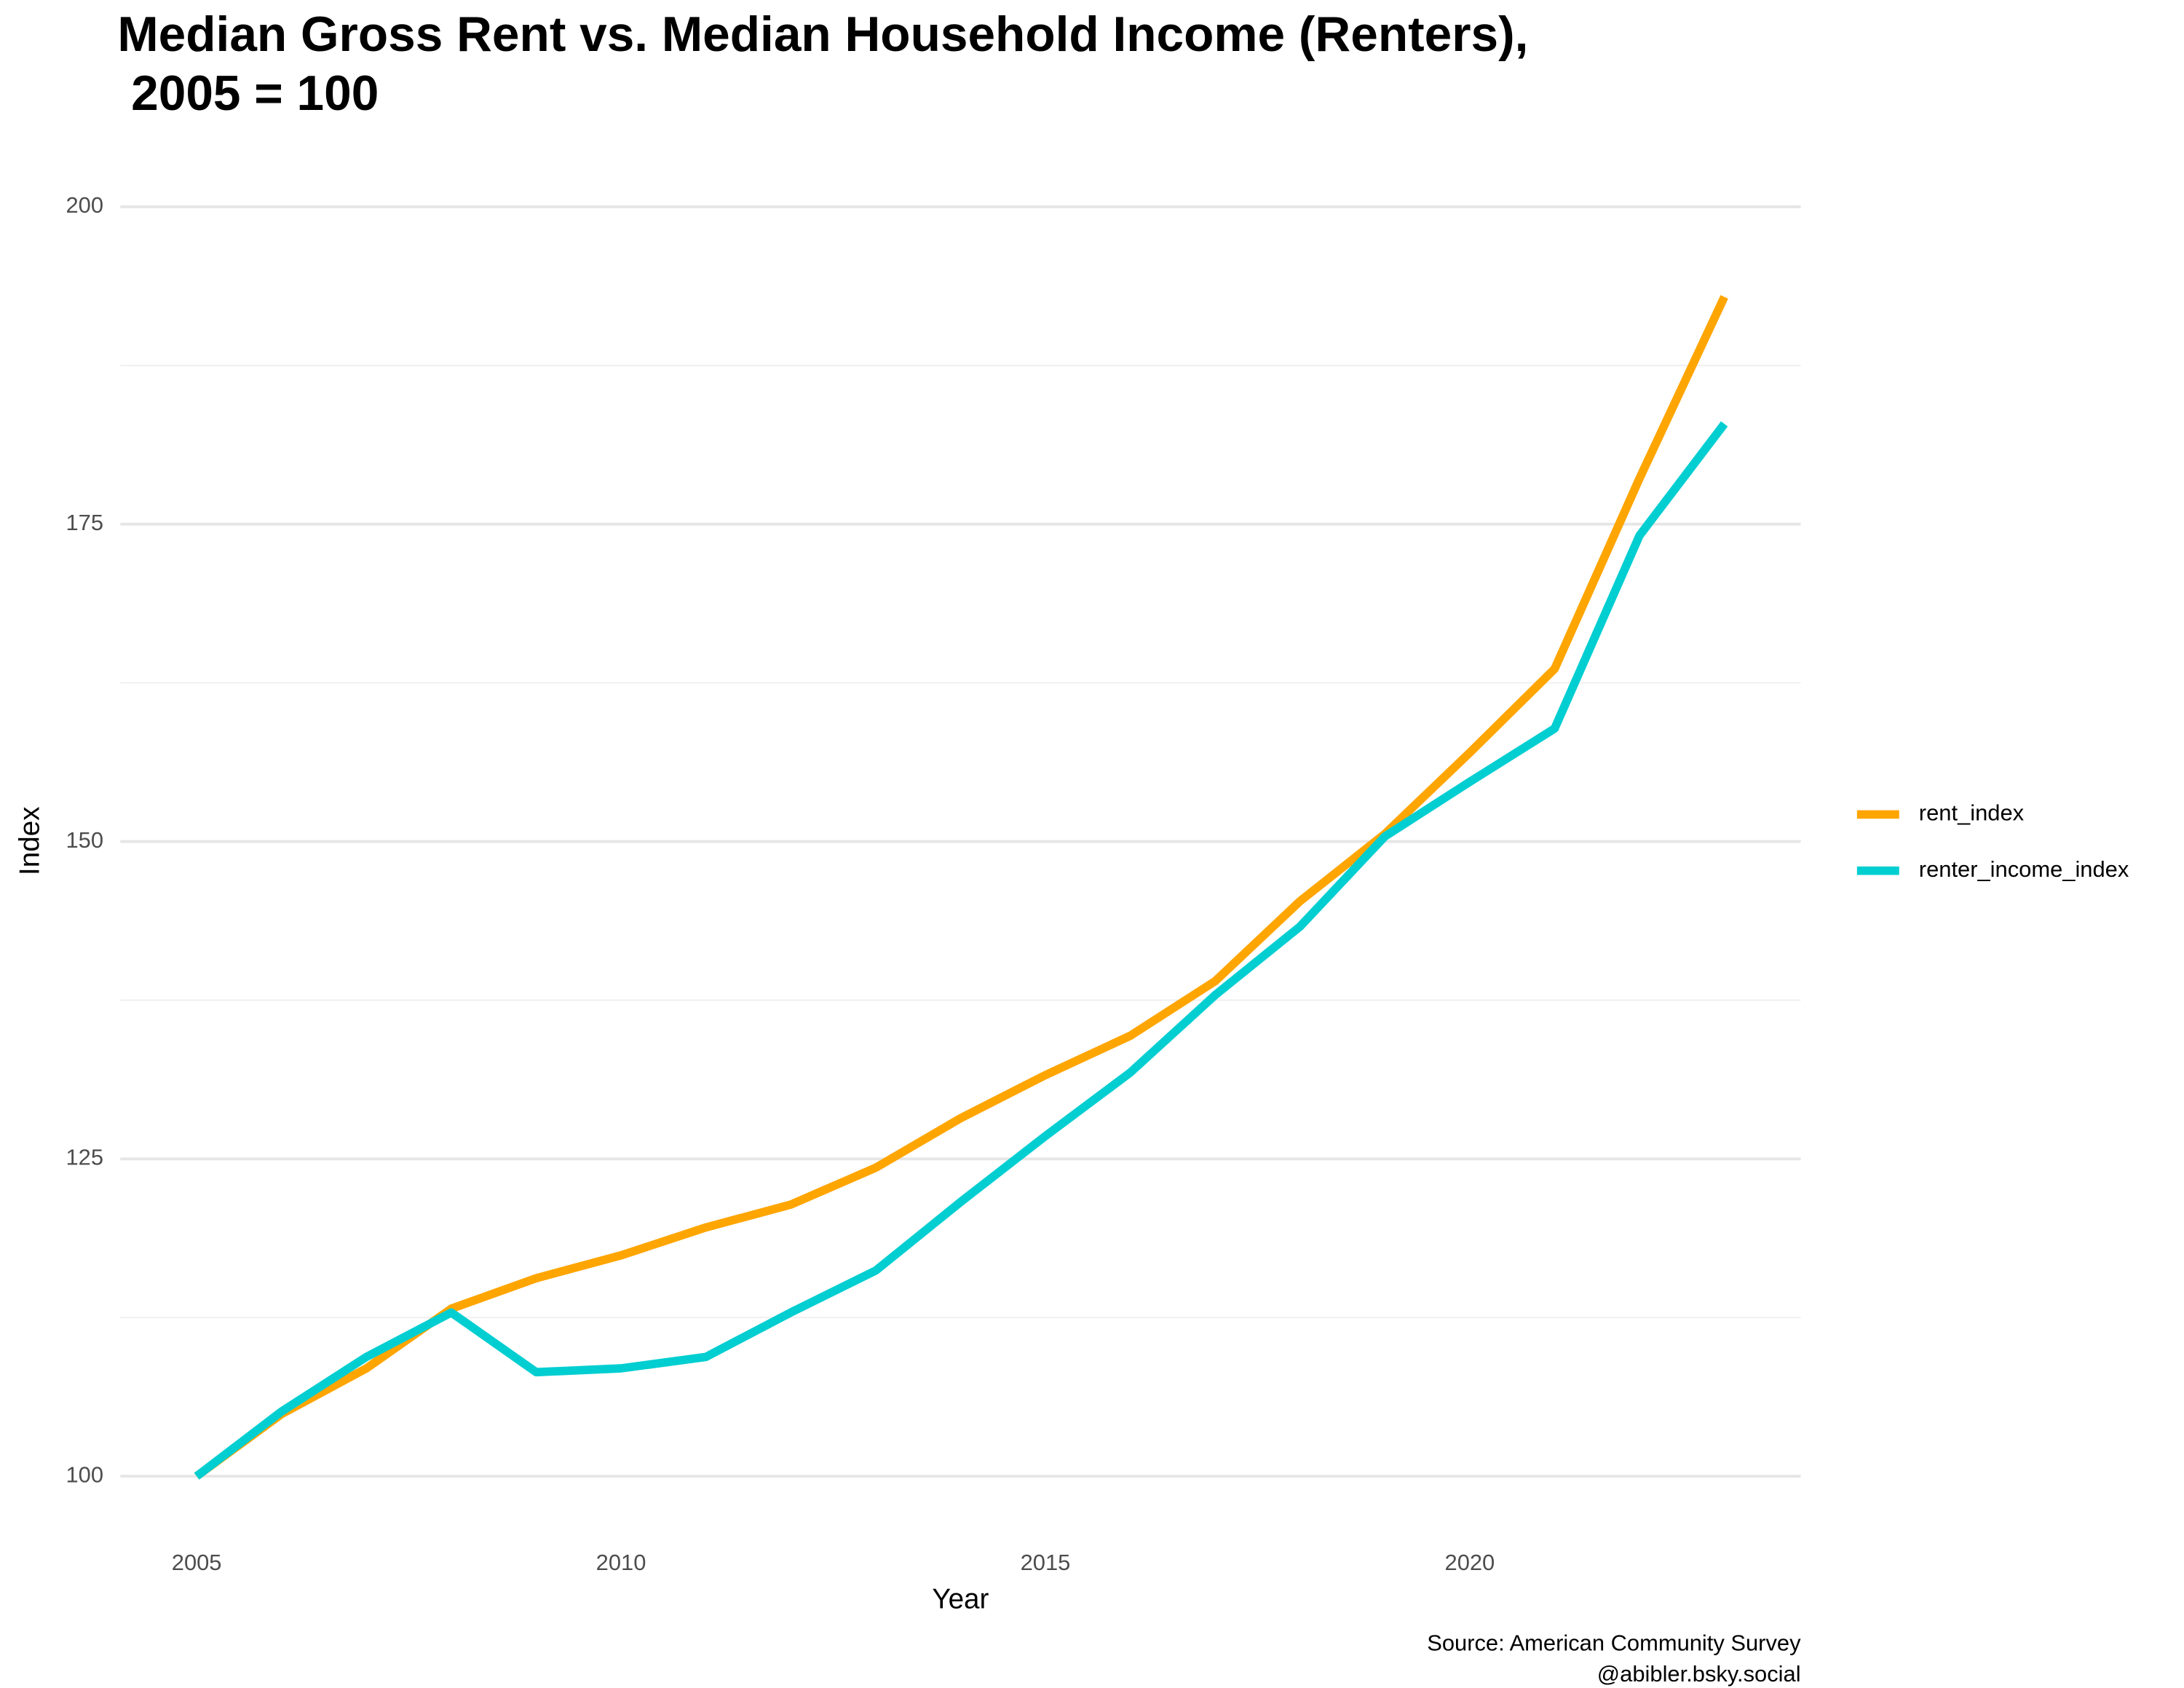  What do you see at coordinates (1470, 1562) in the screenshot?
I see `x-tick-label: 2020` at bounding box center [1470, 1562].